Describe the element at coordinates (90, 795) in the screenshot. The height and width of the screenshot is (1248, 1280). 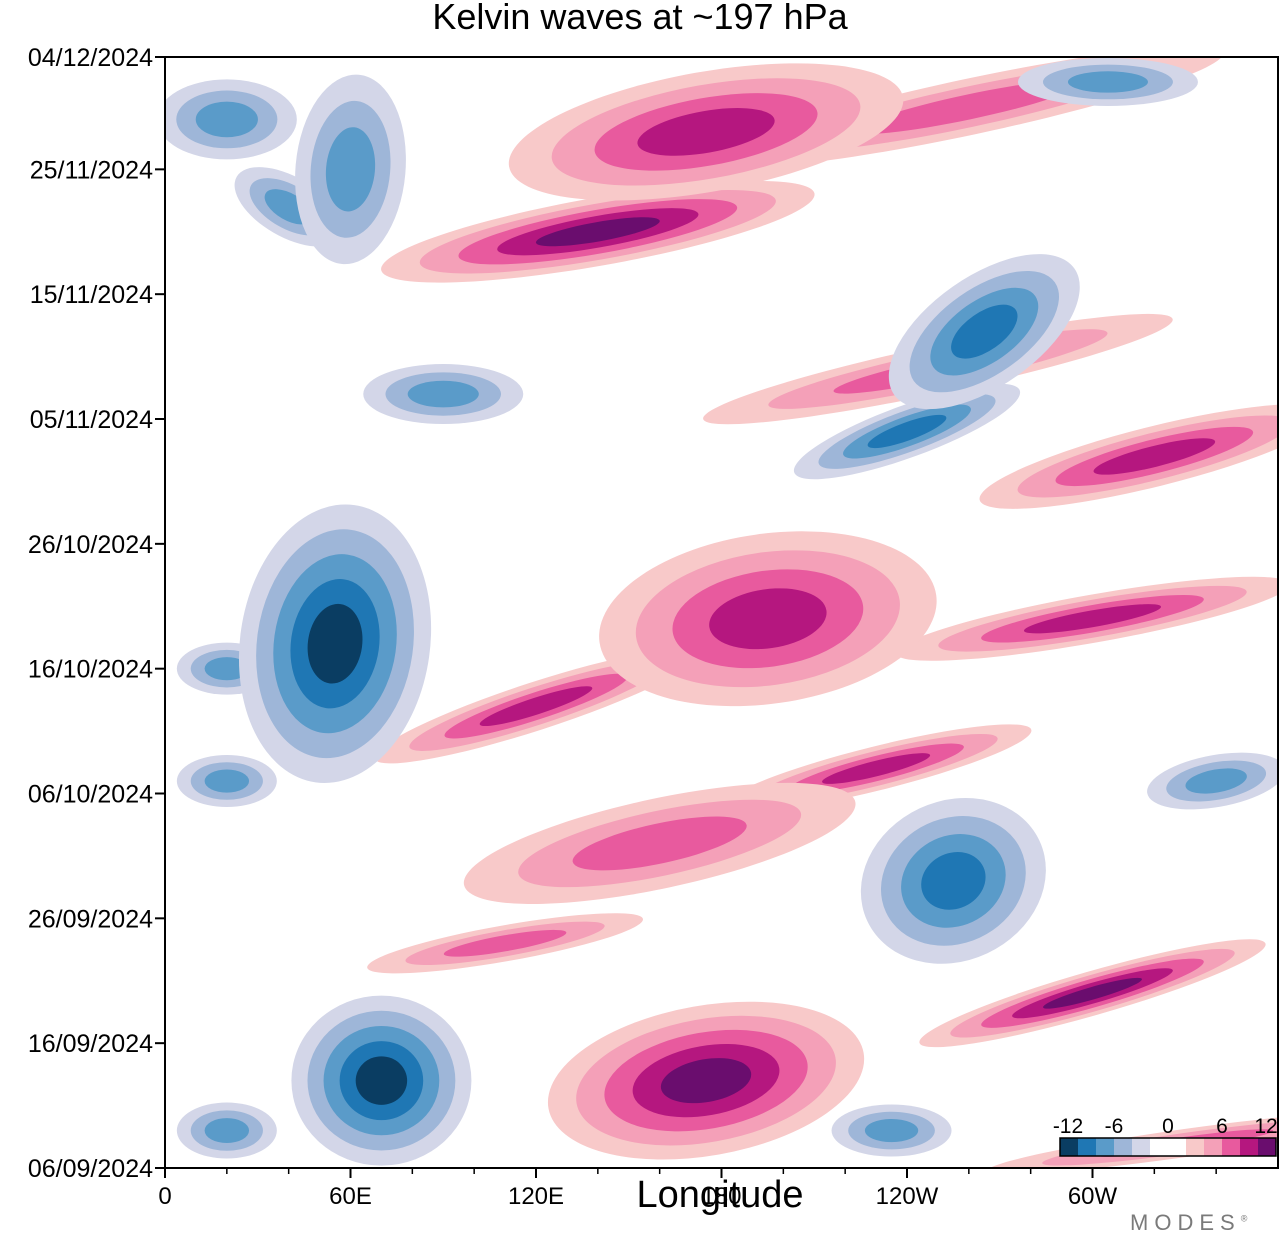
I see `y-tick-label: 06/10/2024` at that location.